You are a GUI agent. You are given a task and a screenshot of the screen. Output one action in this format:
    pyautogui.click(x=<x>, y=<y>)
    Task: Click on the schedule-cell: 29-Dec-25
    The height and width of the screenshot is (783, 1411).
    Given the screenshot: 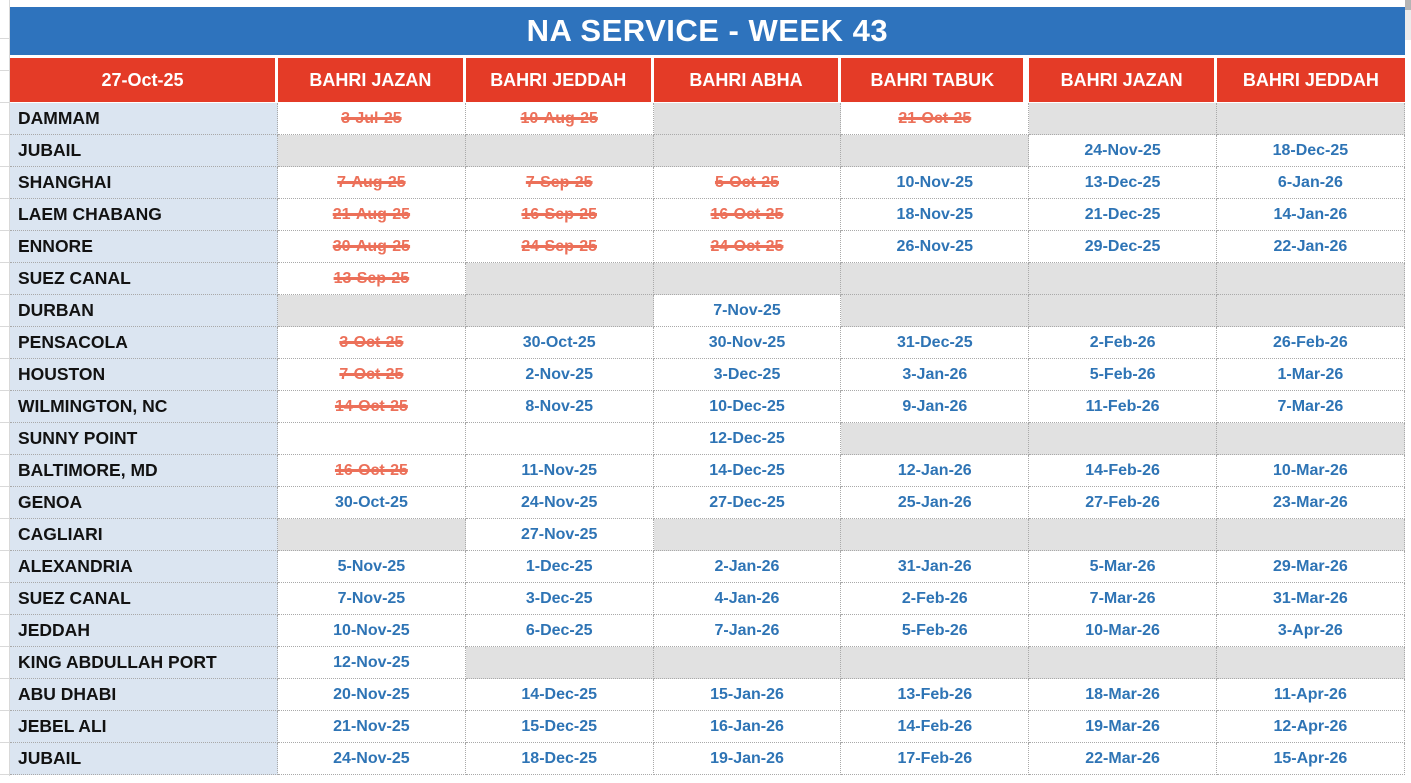 What is the action you would take?
    pyautogui.click(x=1123, y=247)
    